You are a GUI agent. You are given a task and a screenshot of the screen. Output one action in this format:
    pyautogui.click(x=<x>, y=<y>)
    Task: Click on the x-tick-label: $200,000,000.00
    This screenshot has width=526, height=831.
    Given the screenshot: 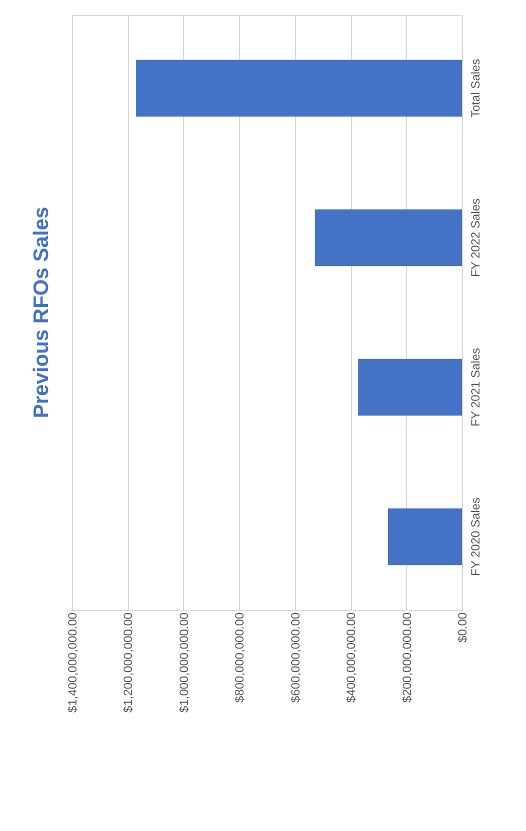 What is the action you would take?
    pyautogui.click(x=407, y=657)
    